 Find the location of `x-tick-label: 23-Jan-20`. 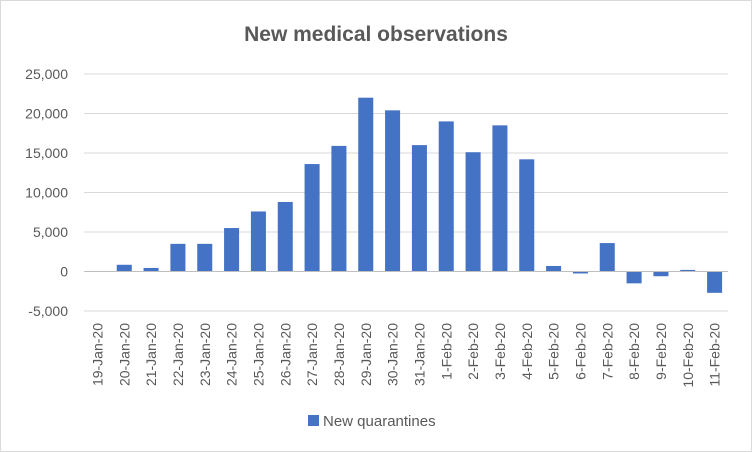

x-tick-label: 23-Jan-20 is located at coordinates (205, 354).